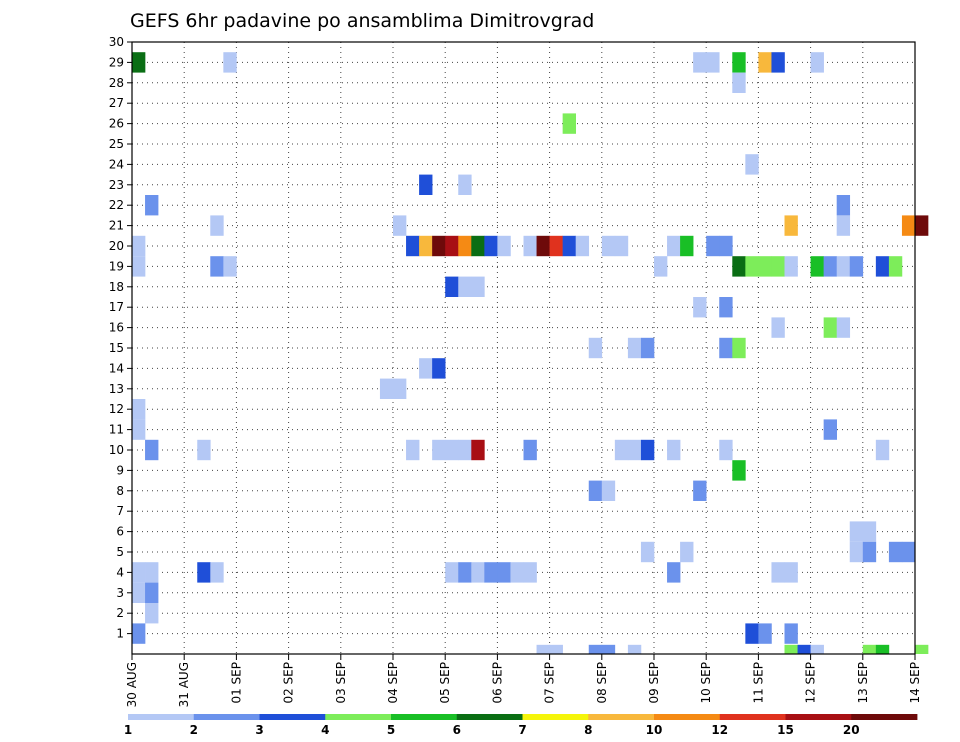 The height and width of the screenshot is (742, 960). I want to click on colorbar-tick-label: 1, so click(128, 730).